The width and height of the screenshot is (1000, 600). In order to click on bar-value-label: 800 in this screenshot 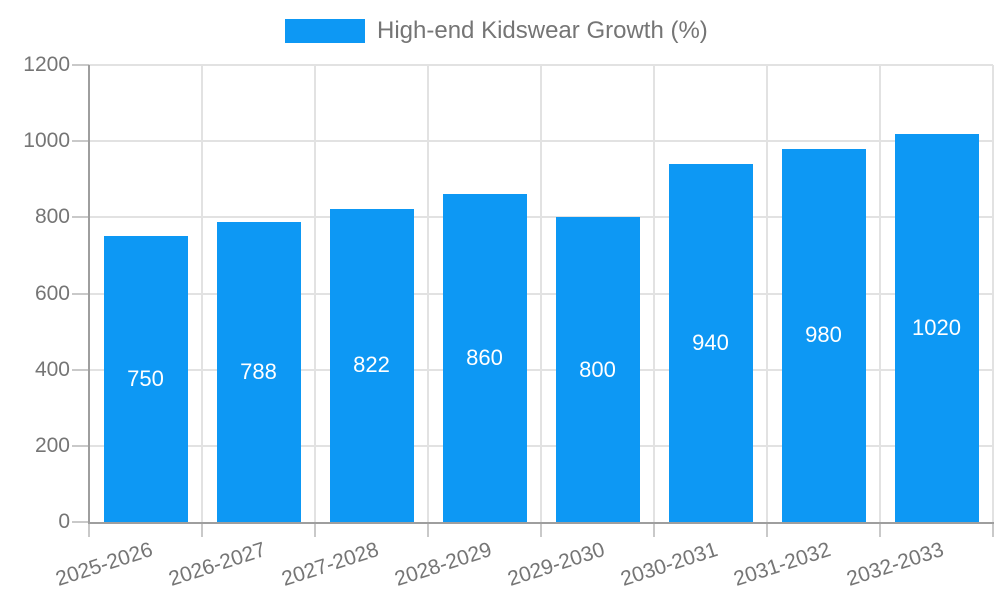, I will do `click(597, 369)`.